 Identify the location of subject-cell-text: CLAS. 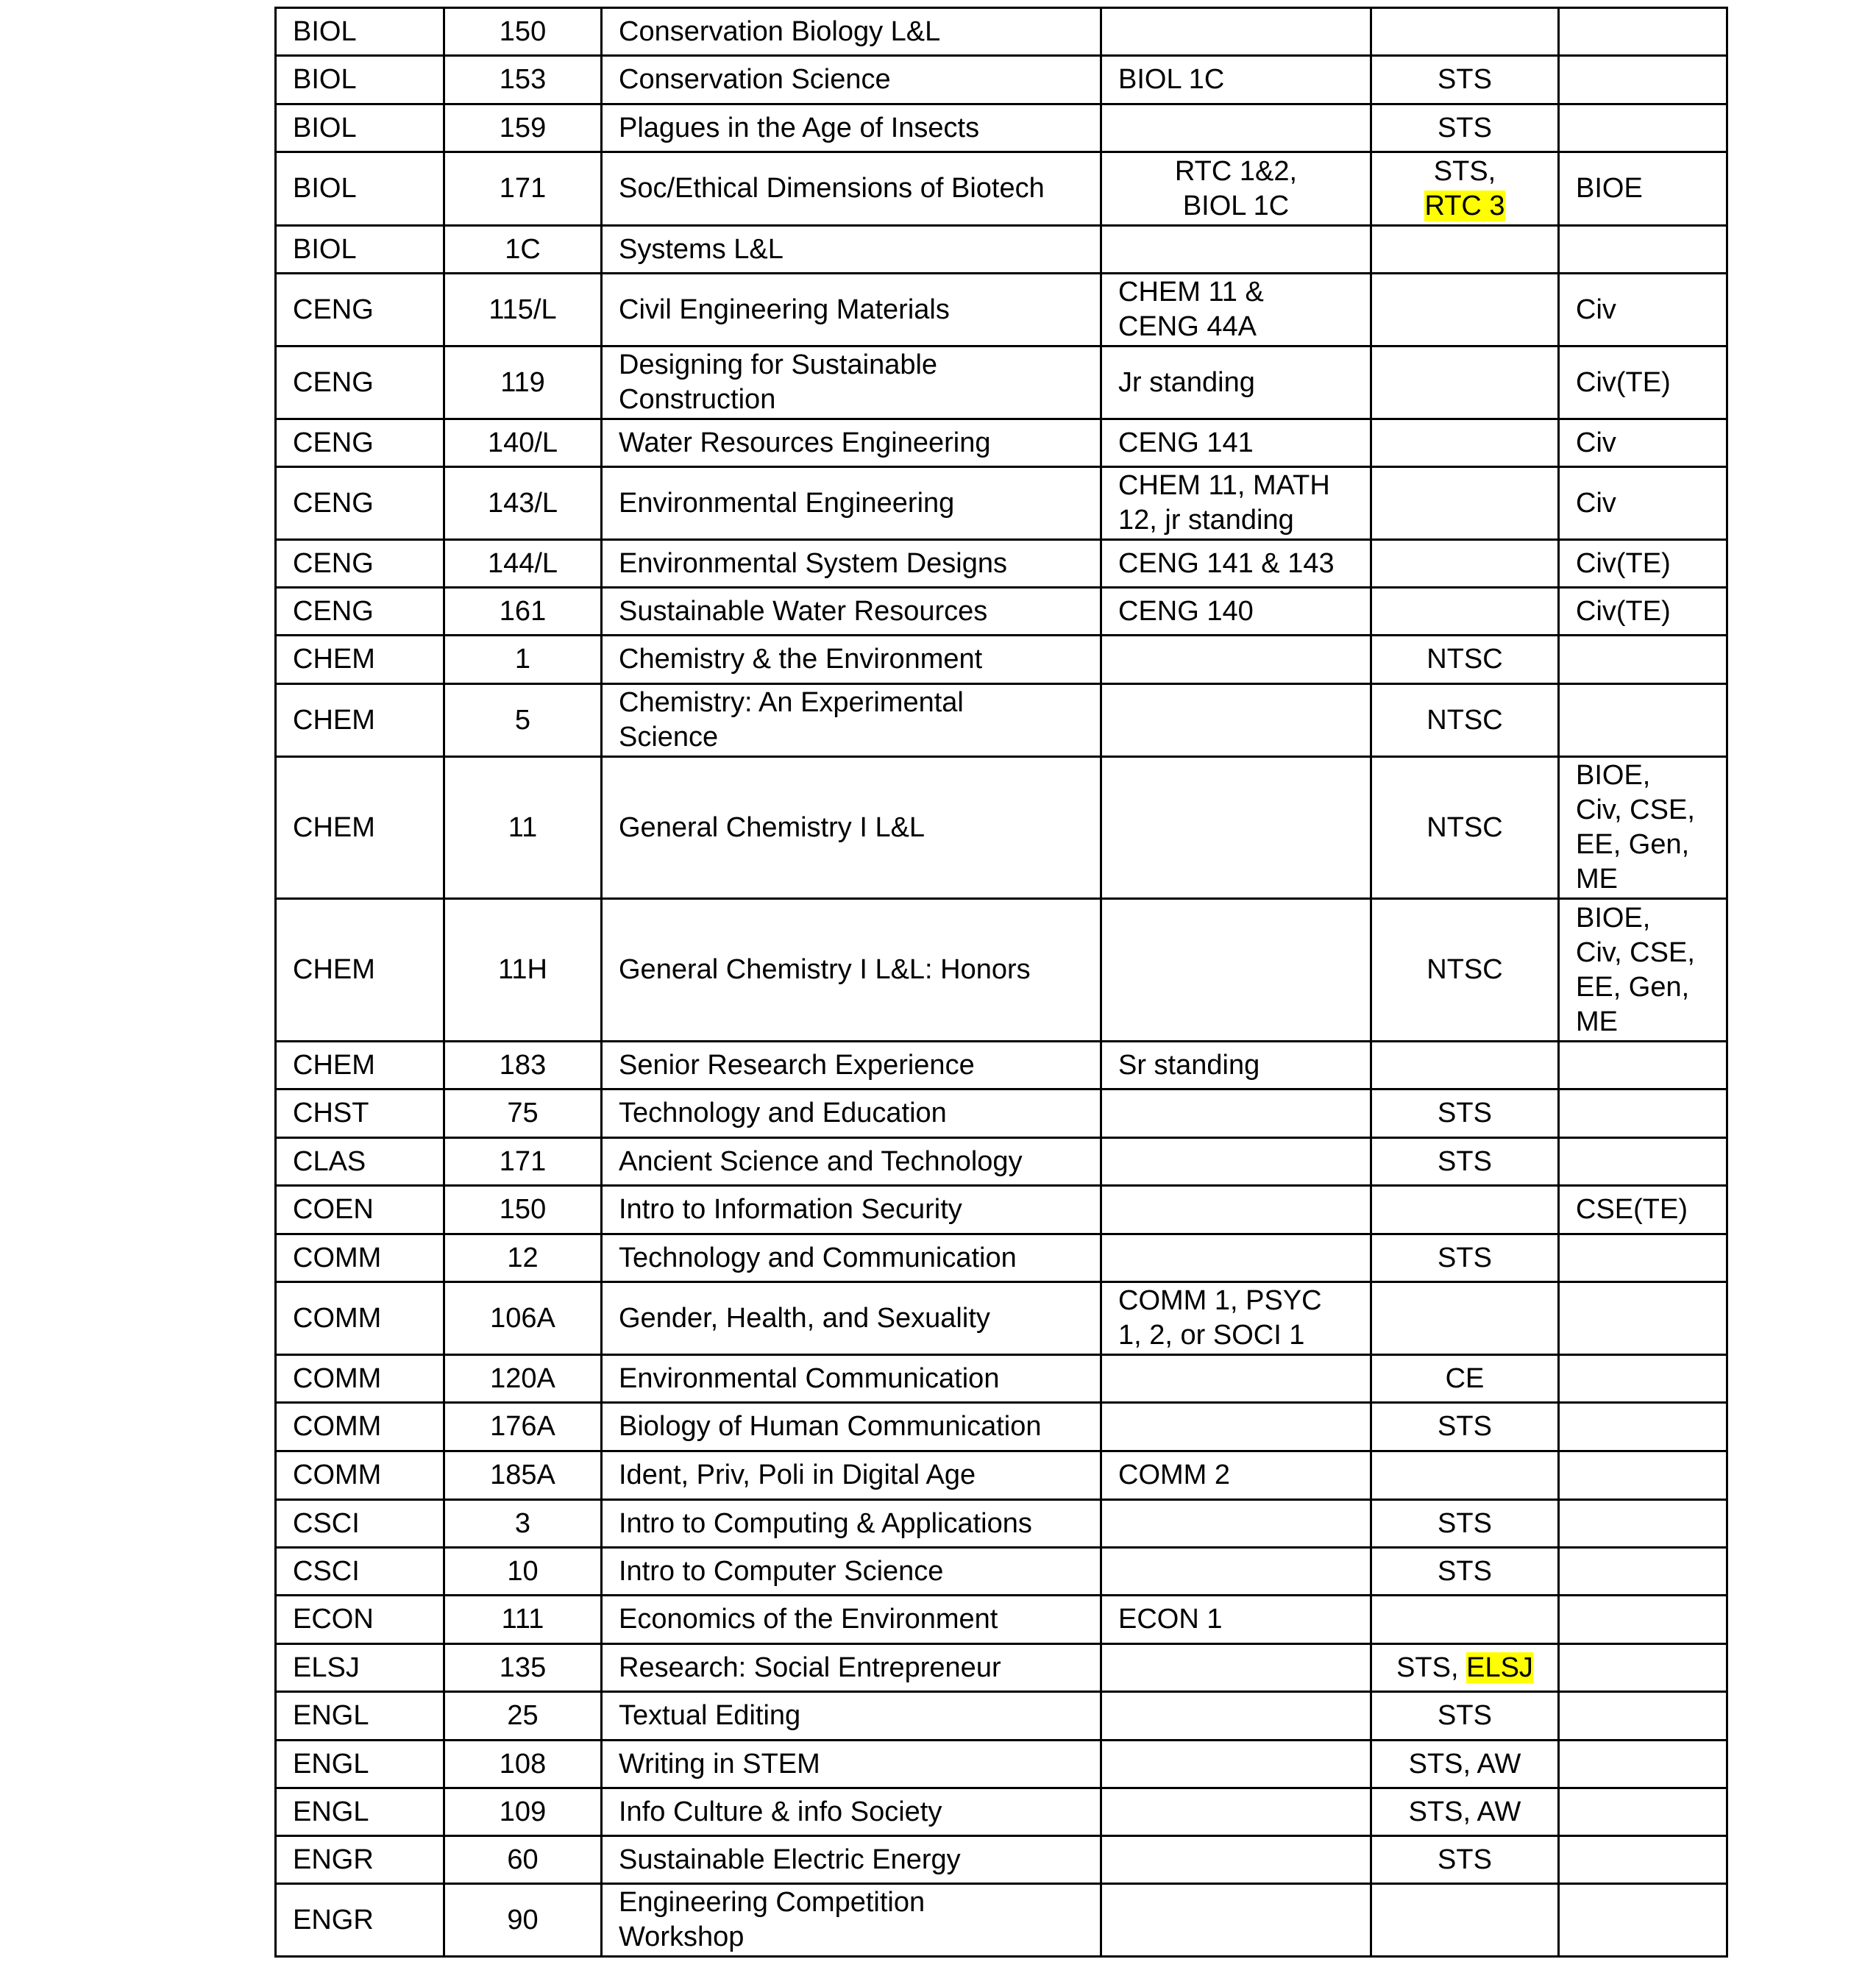
(329, 1161).